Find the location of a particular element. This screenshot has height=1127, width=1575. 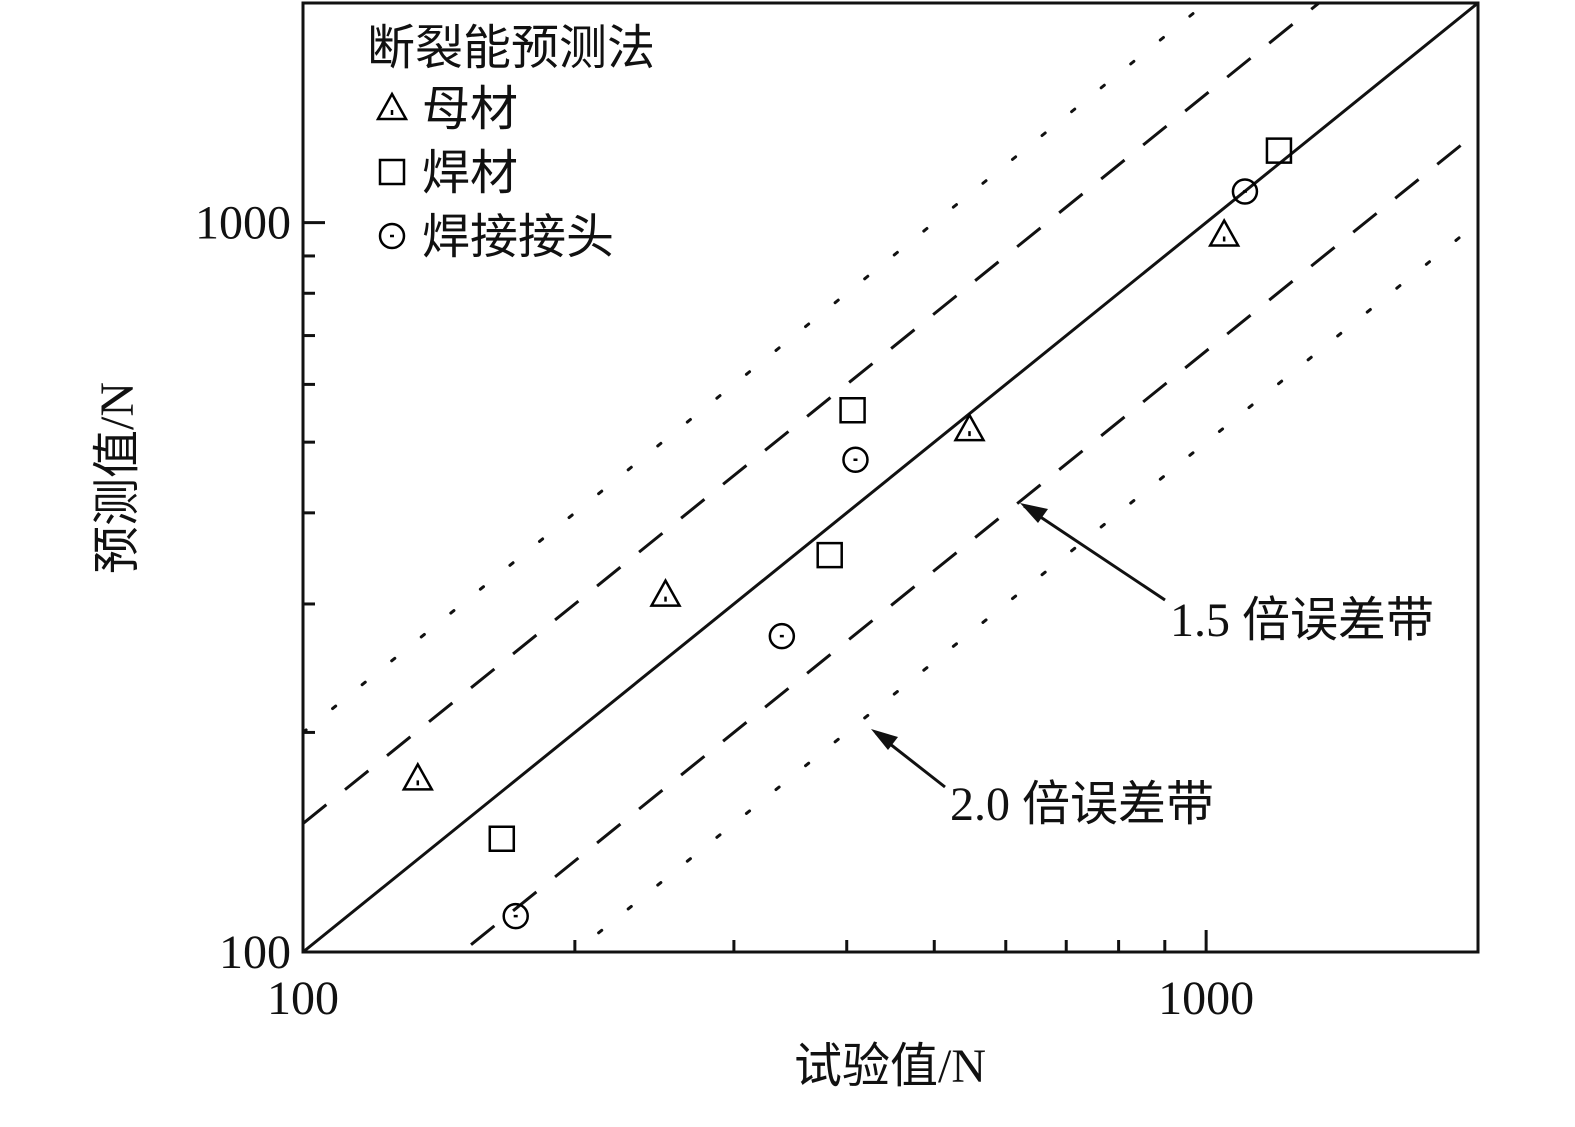

y-tick-label: 100 is located at coordinates (255, 952).